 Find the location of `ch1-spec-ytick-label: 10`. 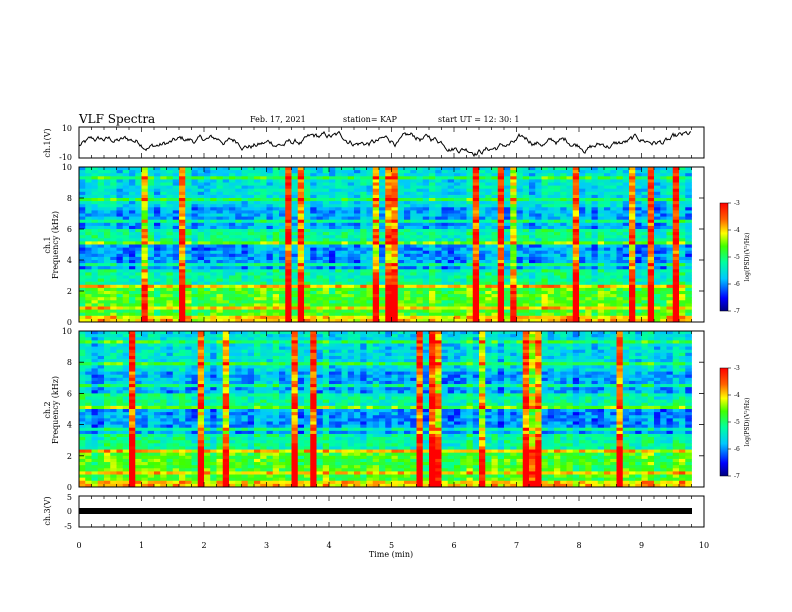

ch1-spec-ytick-label: 10 is located at coordinates (67, 167).